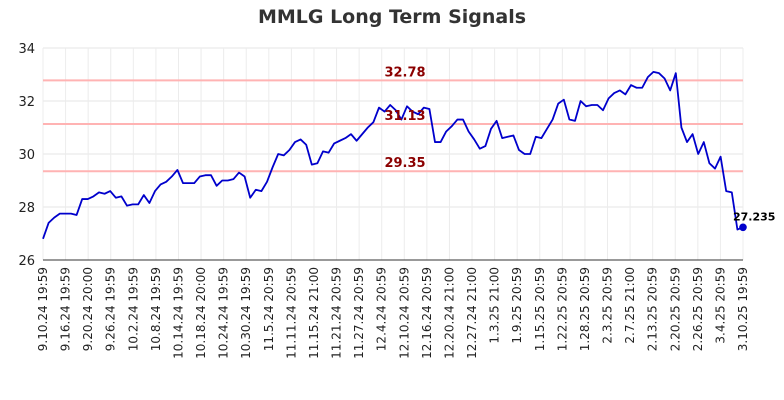 The height and width of the screenshot is (400, 784). Describe the element at coordinates (472, 313) in the screenshot. I see `x-tick-label: 12.27.24 21:00` at that location.